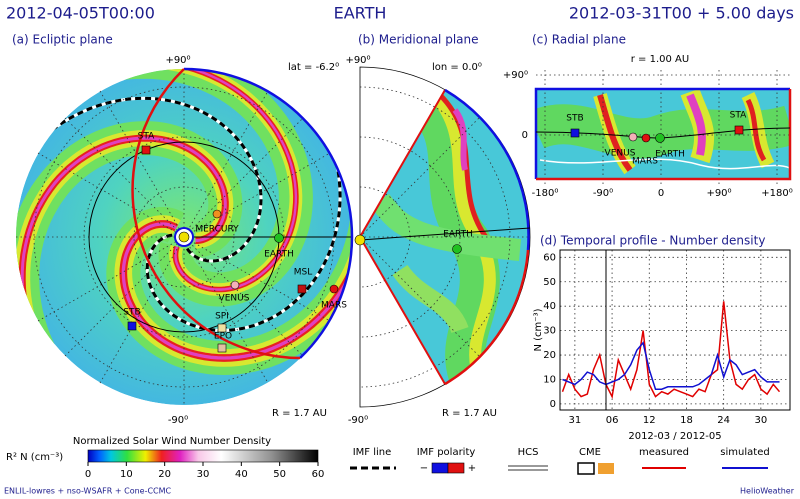 This screenshot has height=499, width=800. Describe the element at coordinates (418, 40) in the screenshot. I see `panel-title: (b) Meridional plane` at that location.